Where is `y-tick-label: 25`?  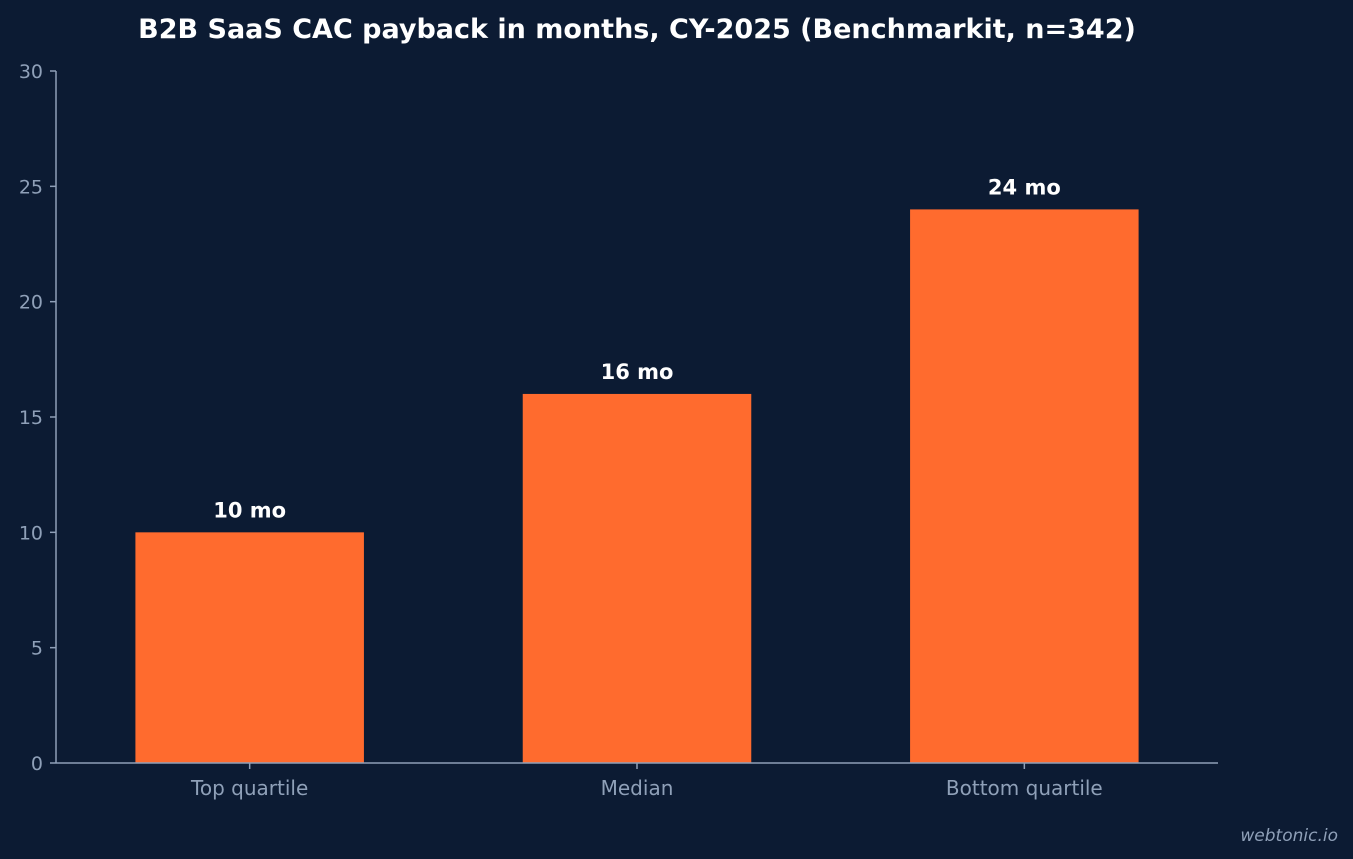
y-tick-label: 25 is located at coordinates (31, 187).